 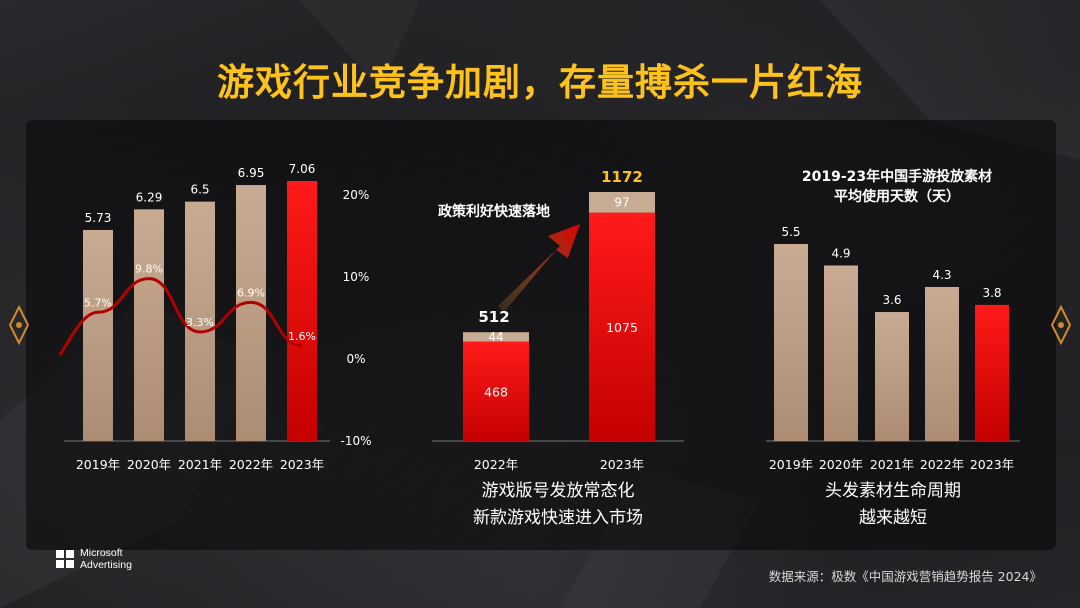 What do you see at coordinates (302, 336) in the screenshot?
I see `chart1-growth-label: 1.6%` at bounding box center [302, 336].